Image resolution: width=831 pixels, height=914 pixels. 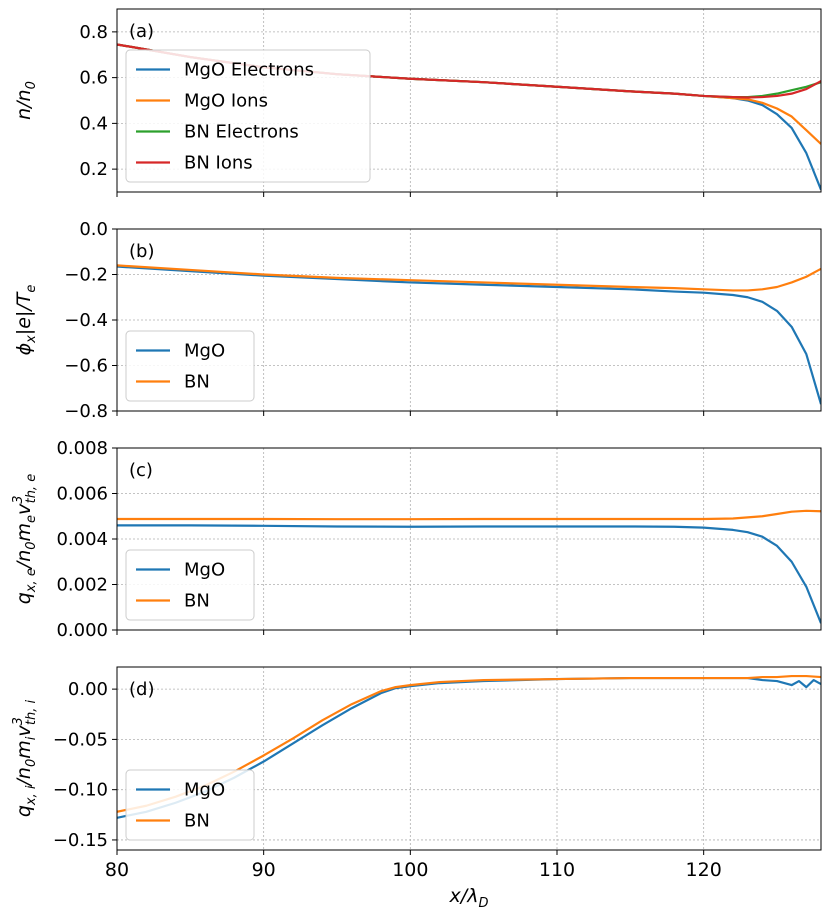 I want to click on y-label-sub3: i, so click(x=31, y=738).